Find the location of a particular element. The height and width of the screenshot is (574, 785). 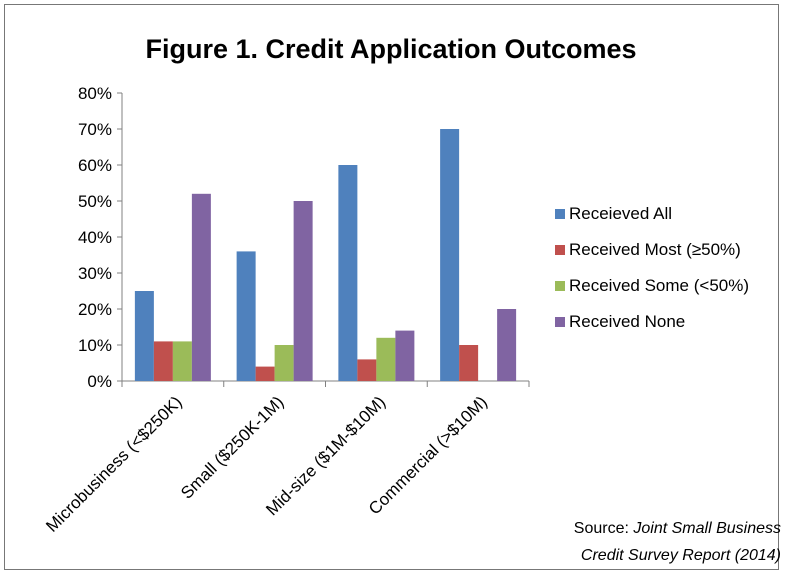

source-title-1: Joint Small Business is located at coordinates (706, 528).